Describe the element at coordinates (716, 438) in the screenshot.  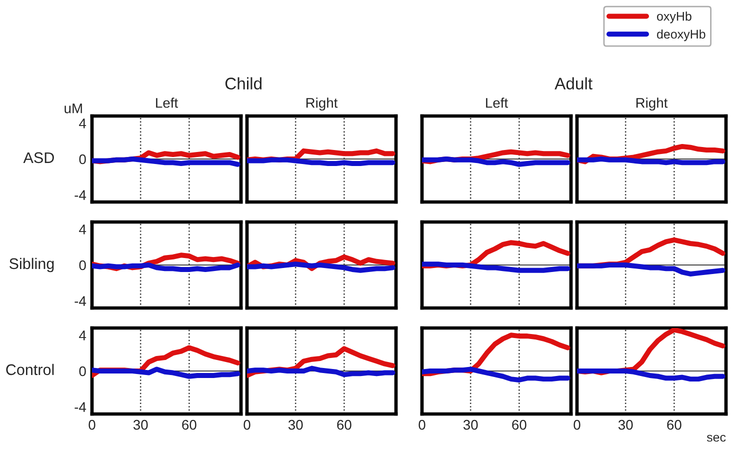
I see `x-axis-title: sec` at that location.